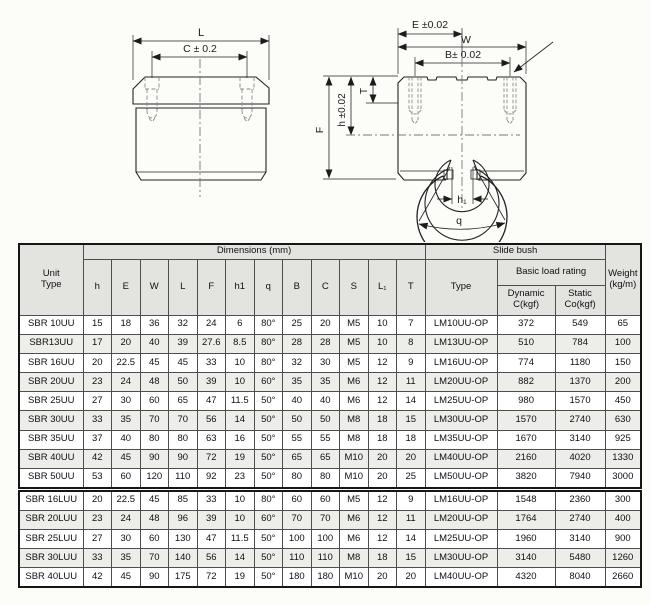 Image resolution: width=650 pixels, height=605 pixels. What do you see at coordinates (97, 324) in the screenshot?
I see `value-cell: 15` at bounding box center [97, 324].